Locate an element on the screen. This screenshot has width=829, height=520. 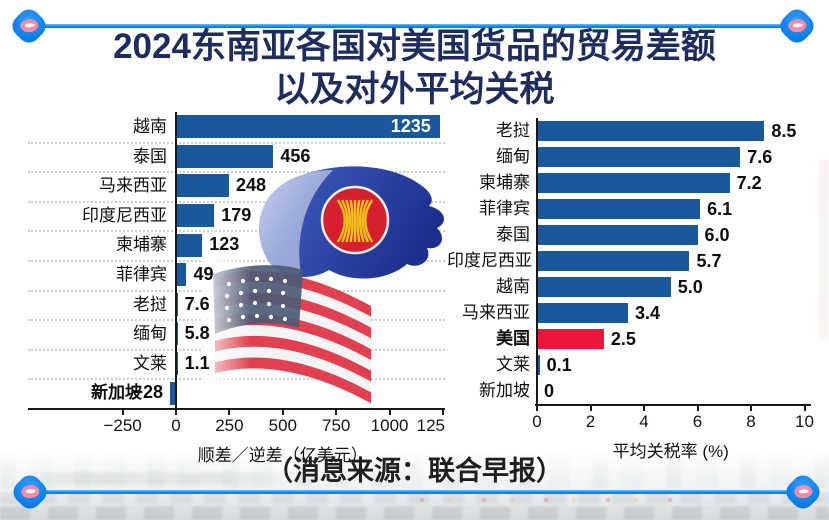
bar-row: 马来西亚 248 is located at coordinates (236, 186).